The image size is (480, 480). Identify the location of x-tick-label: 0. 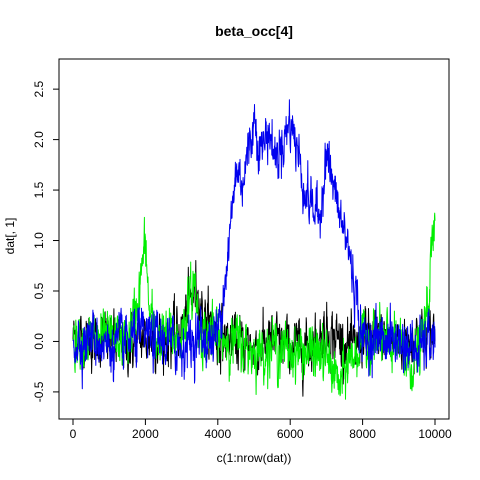
(73, 434).